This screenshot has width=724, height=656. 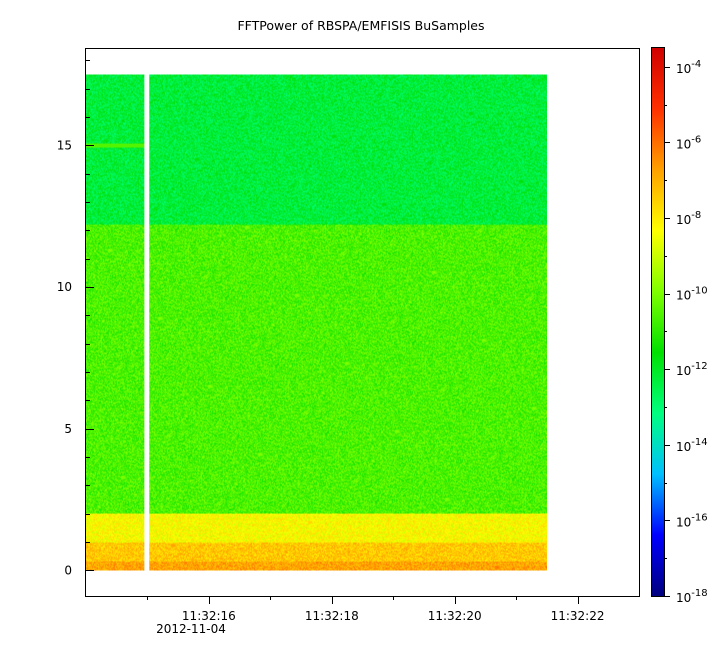 What do you see at coordinates (332, 616) in the screenshot?
I see `x-tick-label: 11:32:18` at bounding box center [332, 616].